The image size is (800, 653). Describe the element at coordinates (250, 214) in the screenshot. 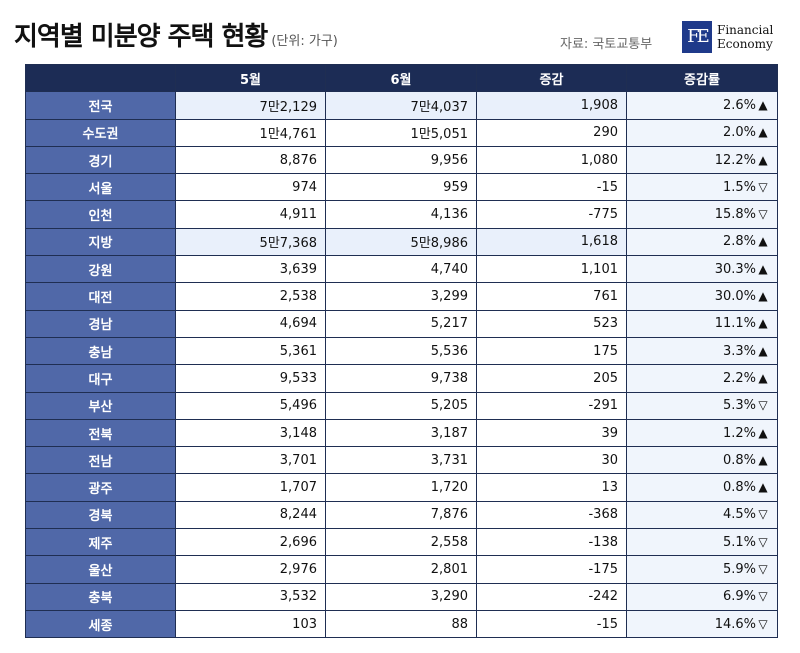

I see `may-value-cell: 4,911` at that location.